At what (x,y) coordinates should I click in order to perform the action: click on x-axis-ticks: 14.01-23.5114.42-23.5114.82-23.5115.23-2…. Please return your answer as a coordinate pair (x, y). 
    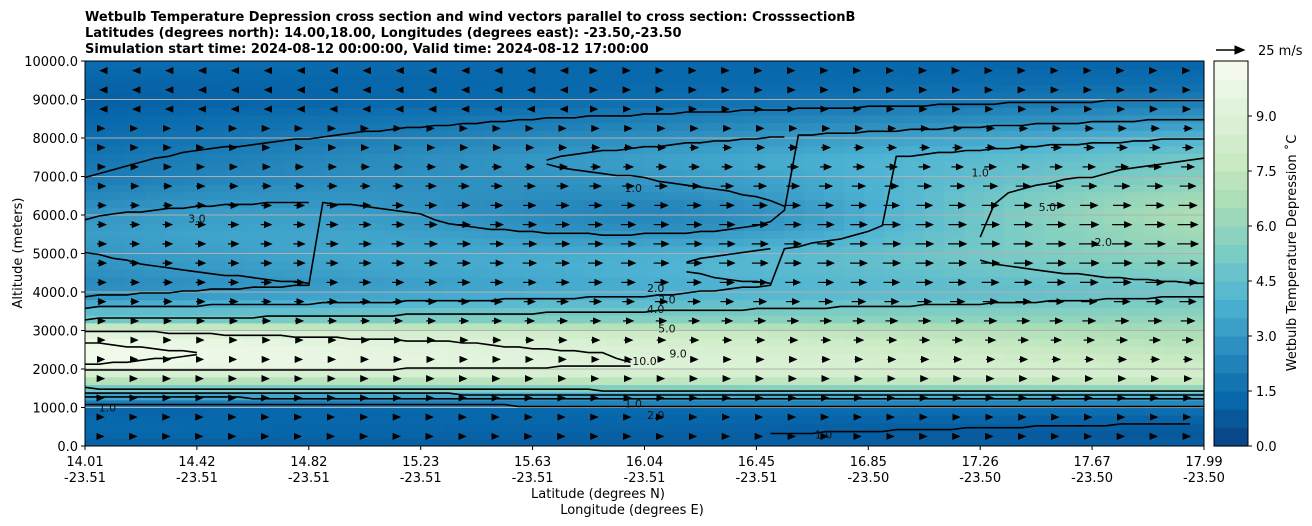
    Looking at the image, I should click on (644, 466).